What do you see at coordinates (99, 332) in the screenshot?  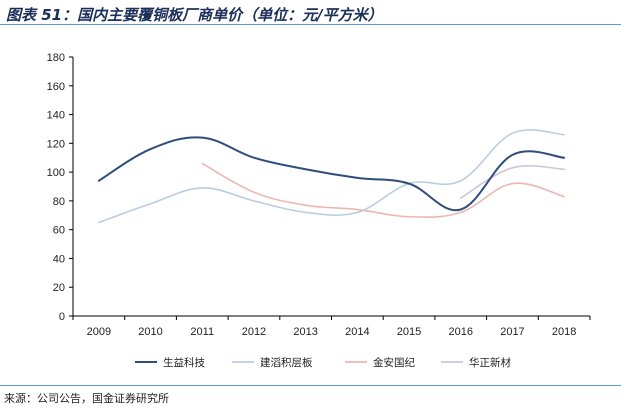 I see `x-tick-label: 2009` at bounding box center [99, 332].